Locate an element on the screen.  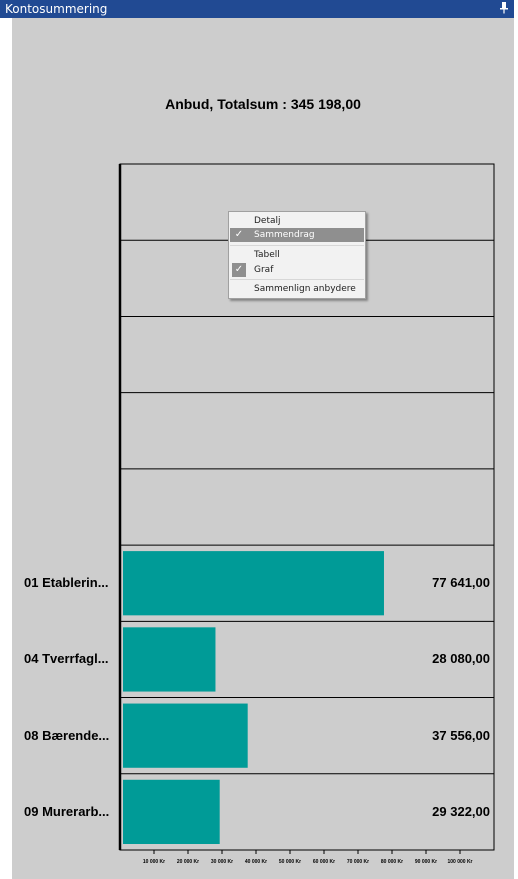
x-tick-label: 60 000 Kr is located at coordinates (324, 862).